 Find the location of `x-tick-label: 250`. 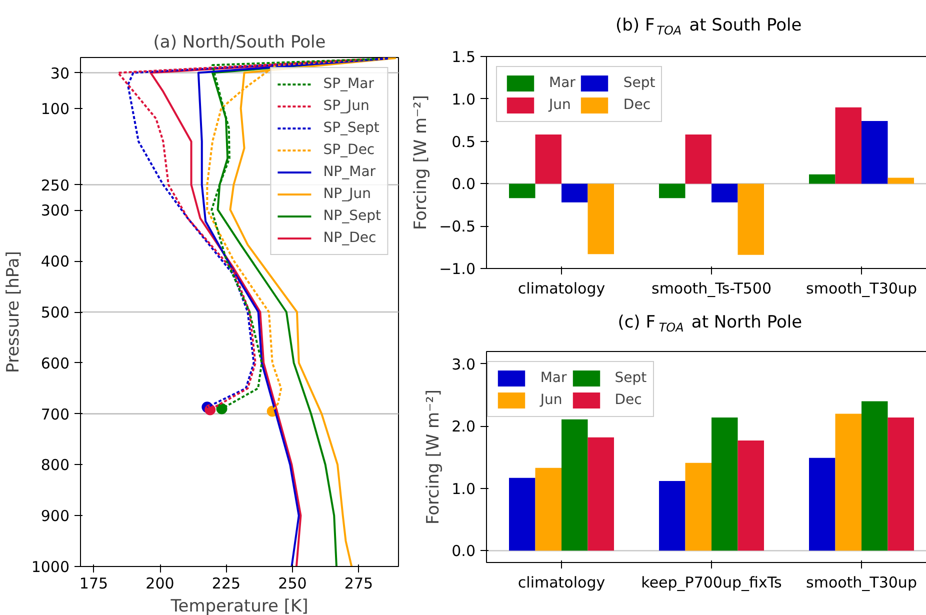

x-tick-label: 250 is located at coordinates (292, 583).